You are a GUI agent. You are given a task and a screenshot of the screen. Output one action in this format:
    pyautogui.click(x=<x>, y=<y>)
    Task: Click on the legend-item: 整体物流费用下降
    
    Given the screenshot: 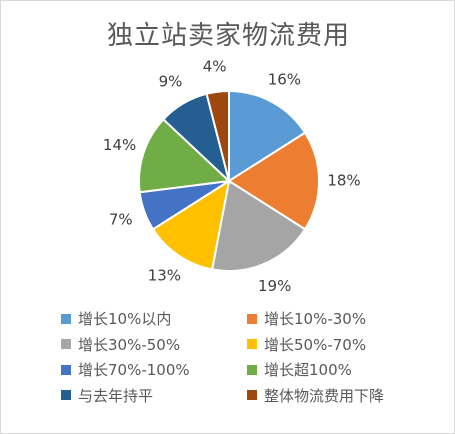 What is the action you would take?
    pyautogui.click(x=315, y=395)
    